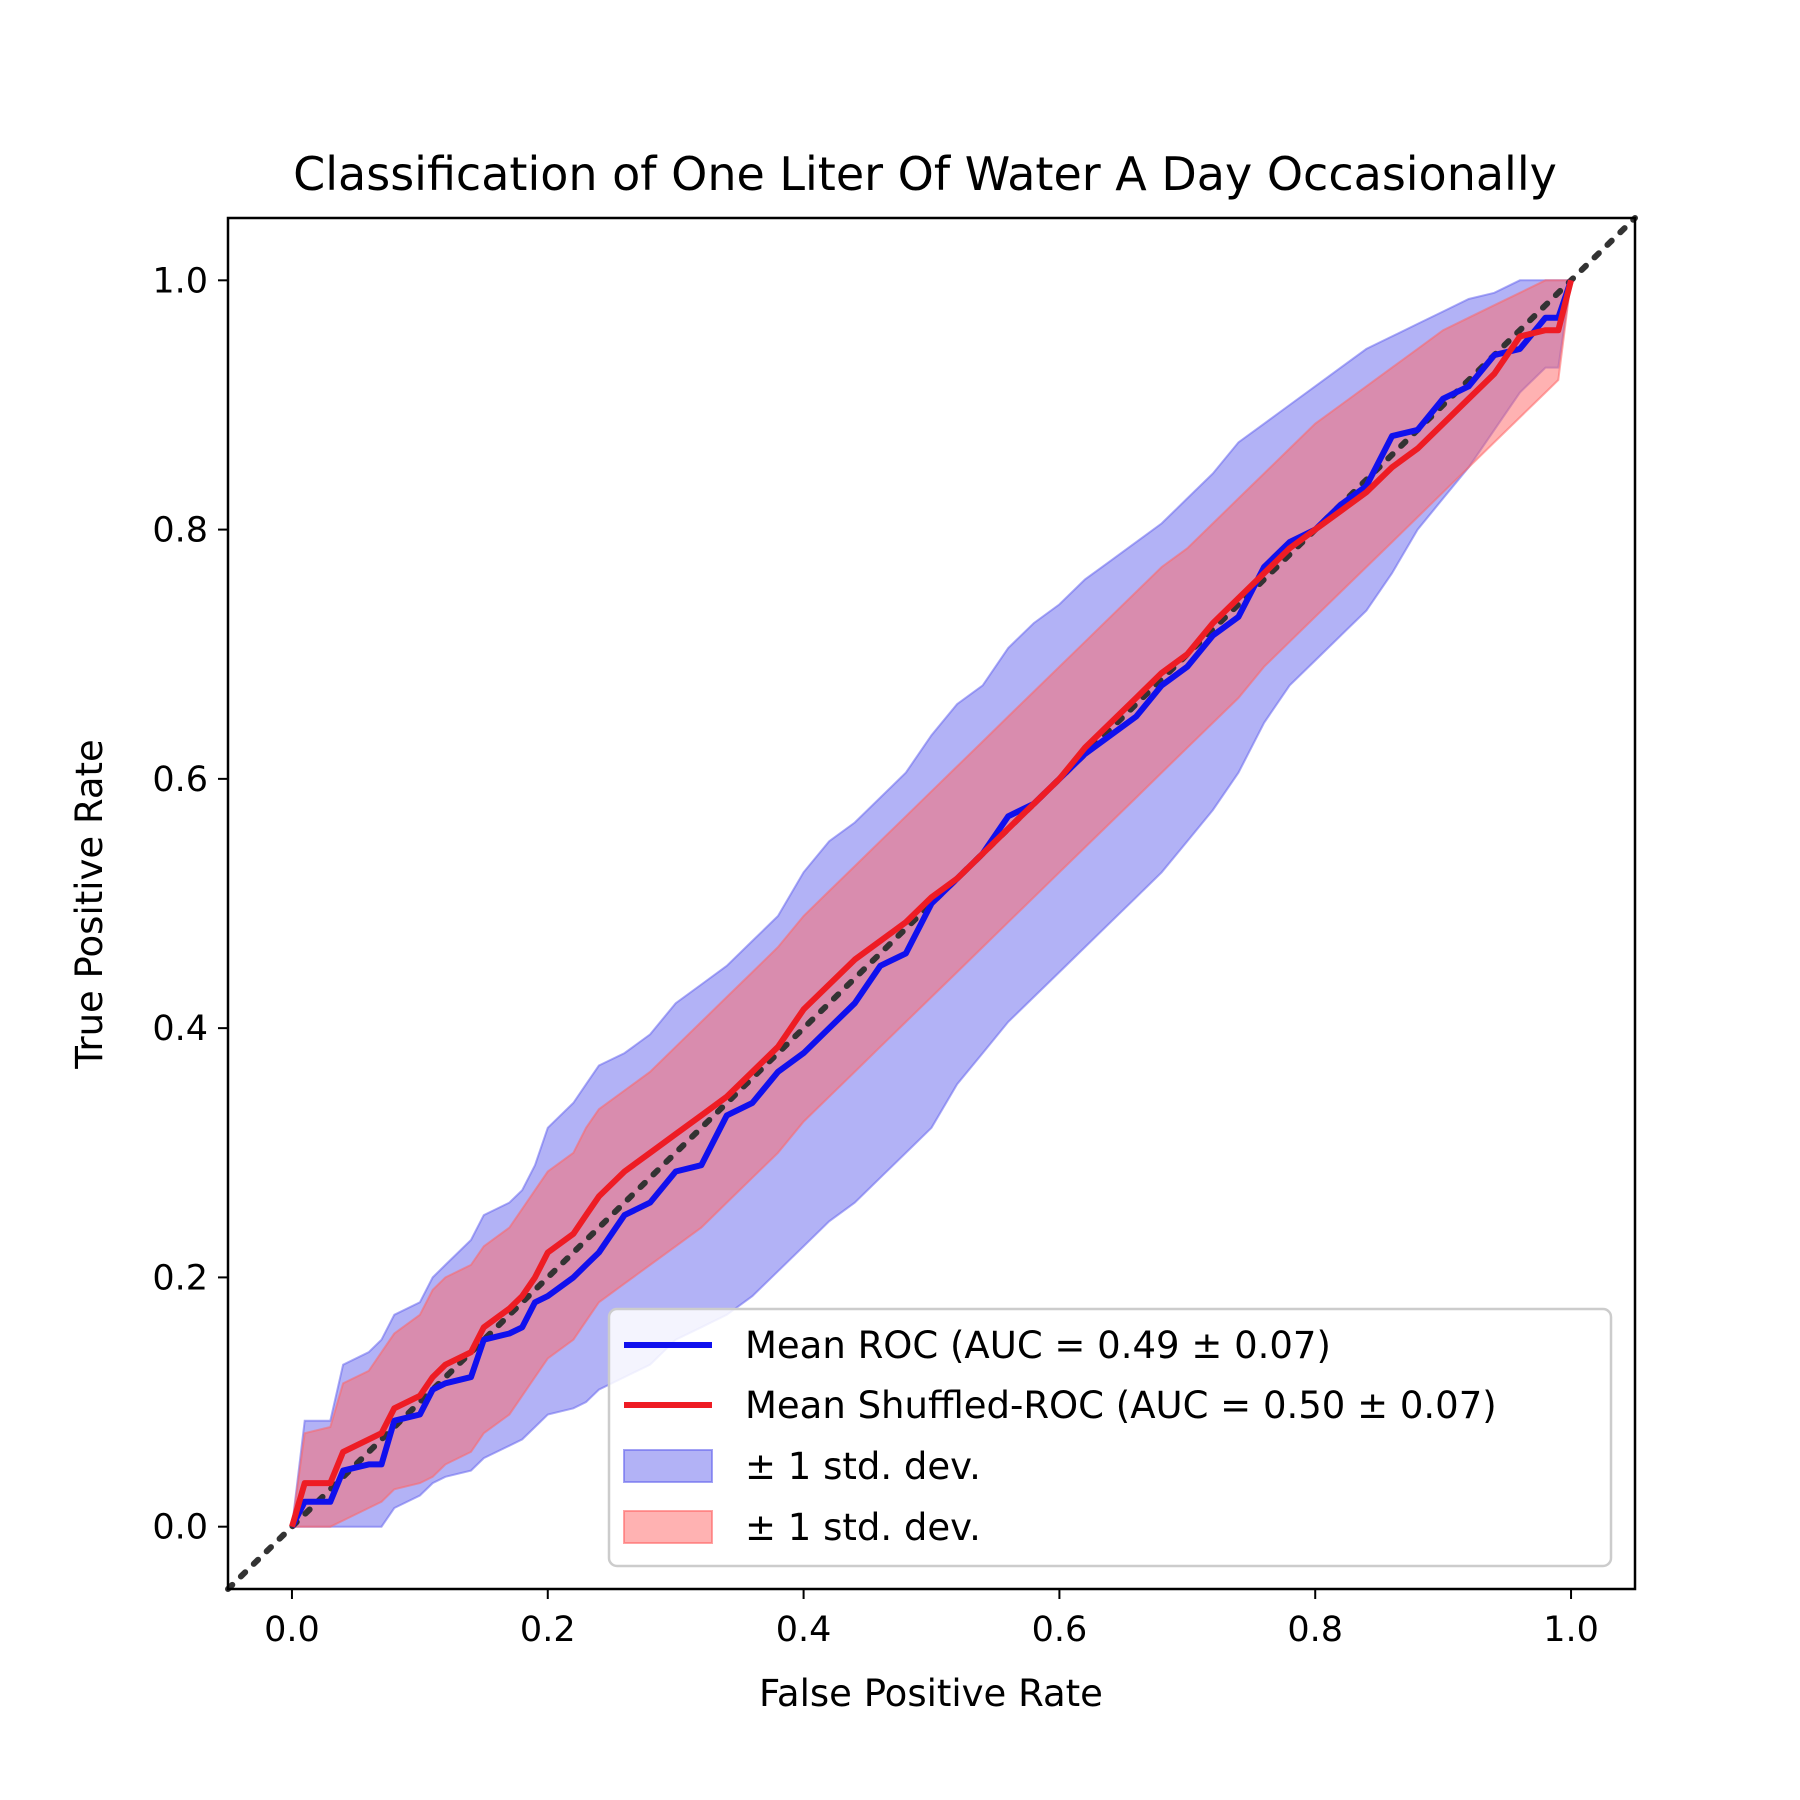 The height and width of the screenshot is (1800, 1800). I want to click on y-tick-label: 0.6, so click(180, 780).